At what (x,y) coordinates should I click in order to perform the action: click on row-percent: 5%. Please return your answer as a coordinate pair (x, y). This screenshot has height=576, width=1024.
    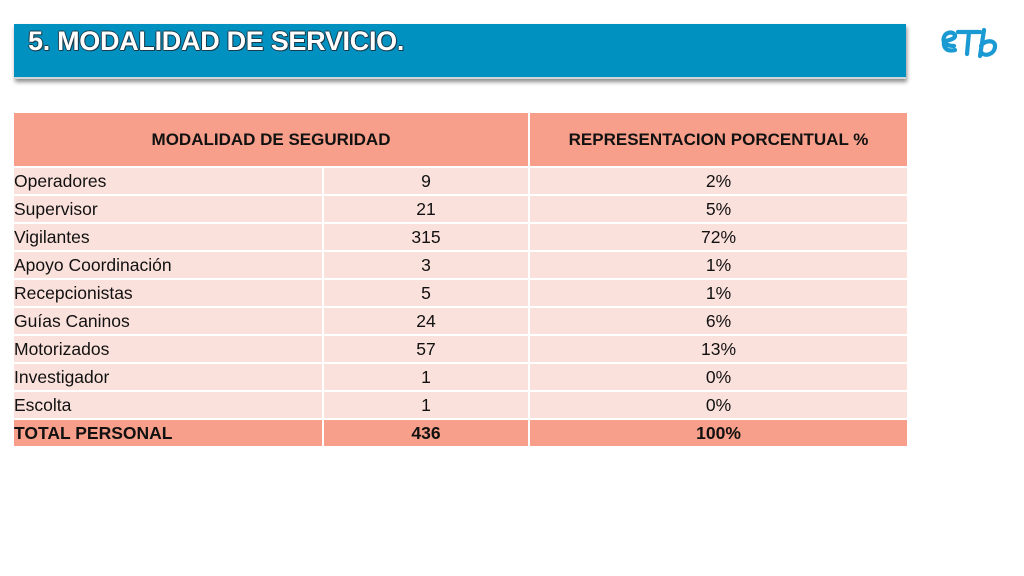
    Looking at the image, I should click on (719, 209).